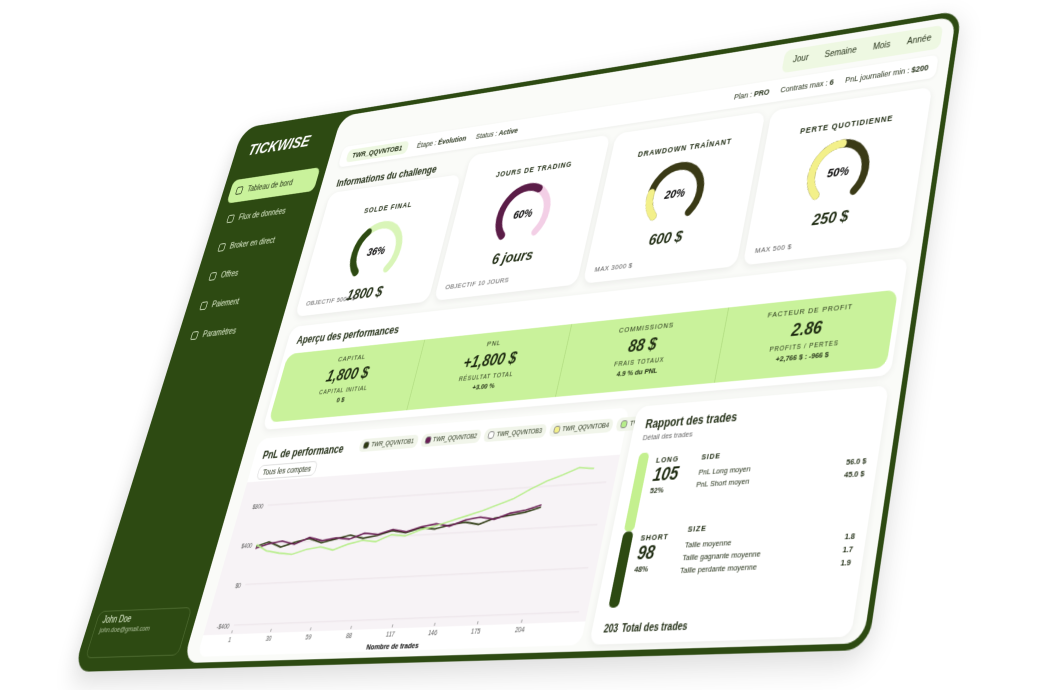 This screenshot has height=690, width=1051. What do you see at coordinates (611, 629) in the screenshot?
I see `total-value: 203` at bounding box center [611, 629].